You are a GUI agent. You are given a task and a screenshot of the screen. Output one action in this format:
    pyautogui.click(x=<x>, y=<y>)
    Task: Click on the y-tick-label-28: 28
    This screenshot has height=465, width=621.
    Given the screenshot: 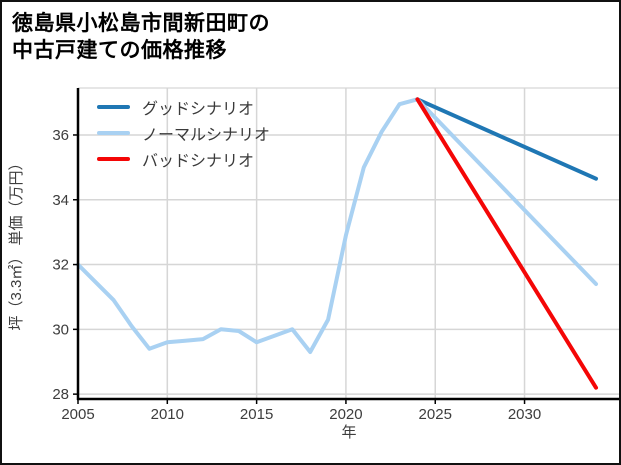 What is the action you would take?
    pyautogui.click(x=60, y=394)
    